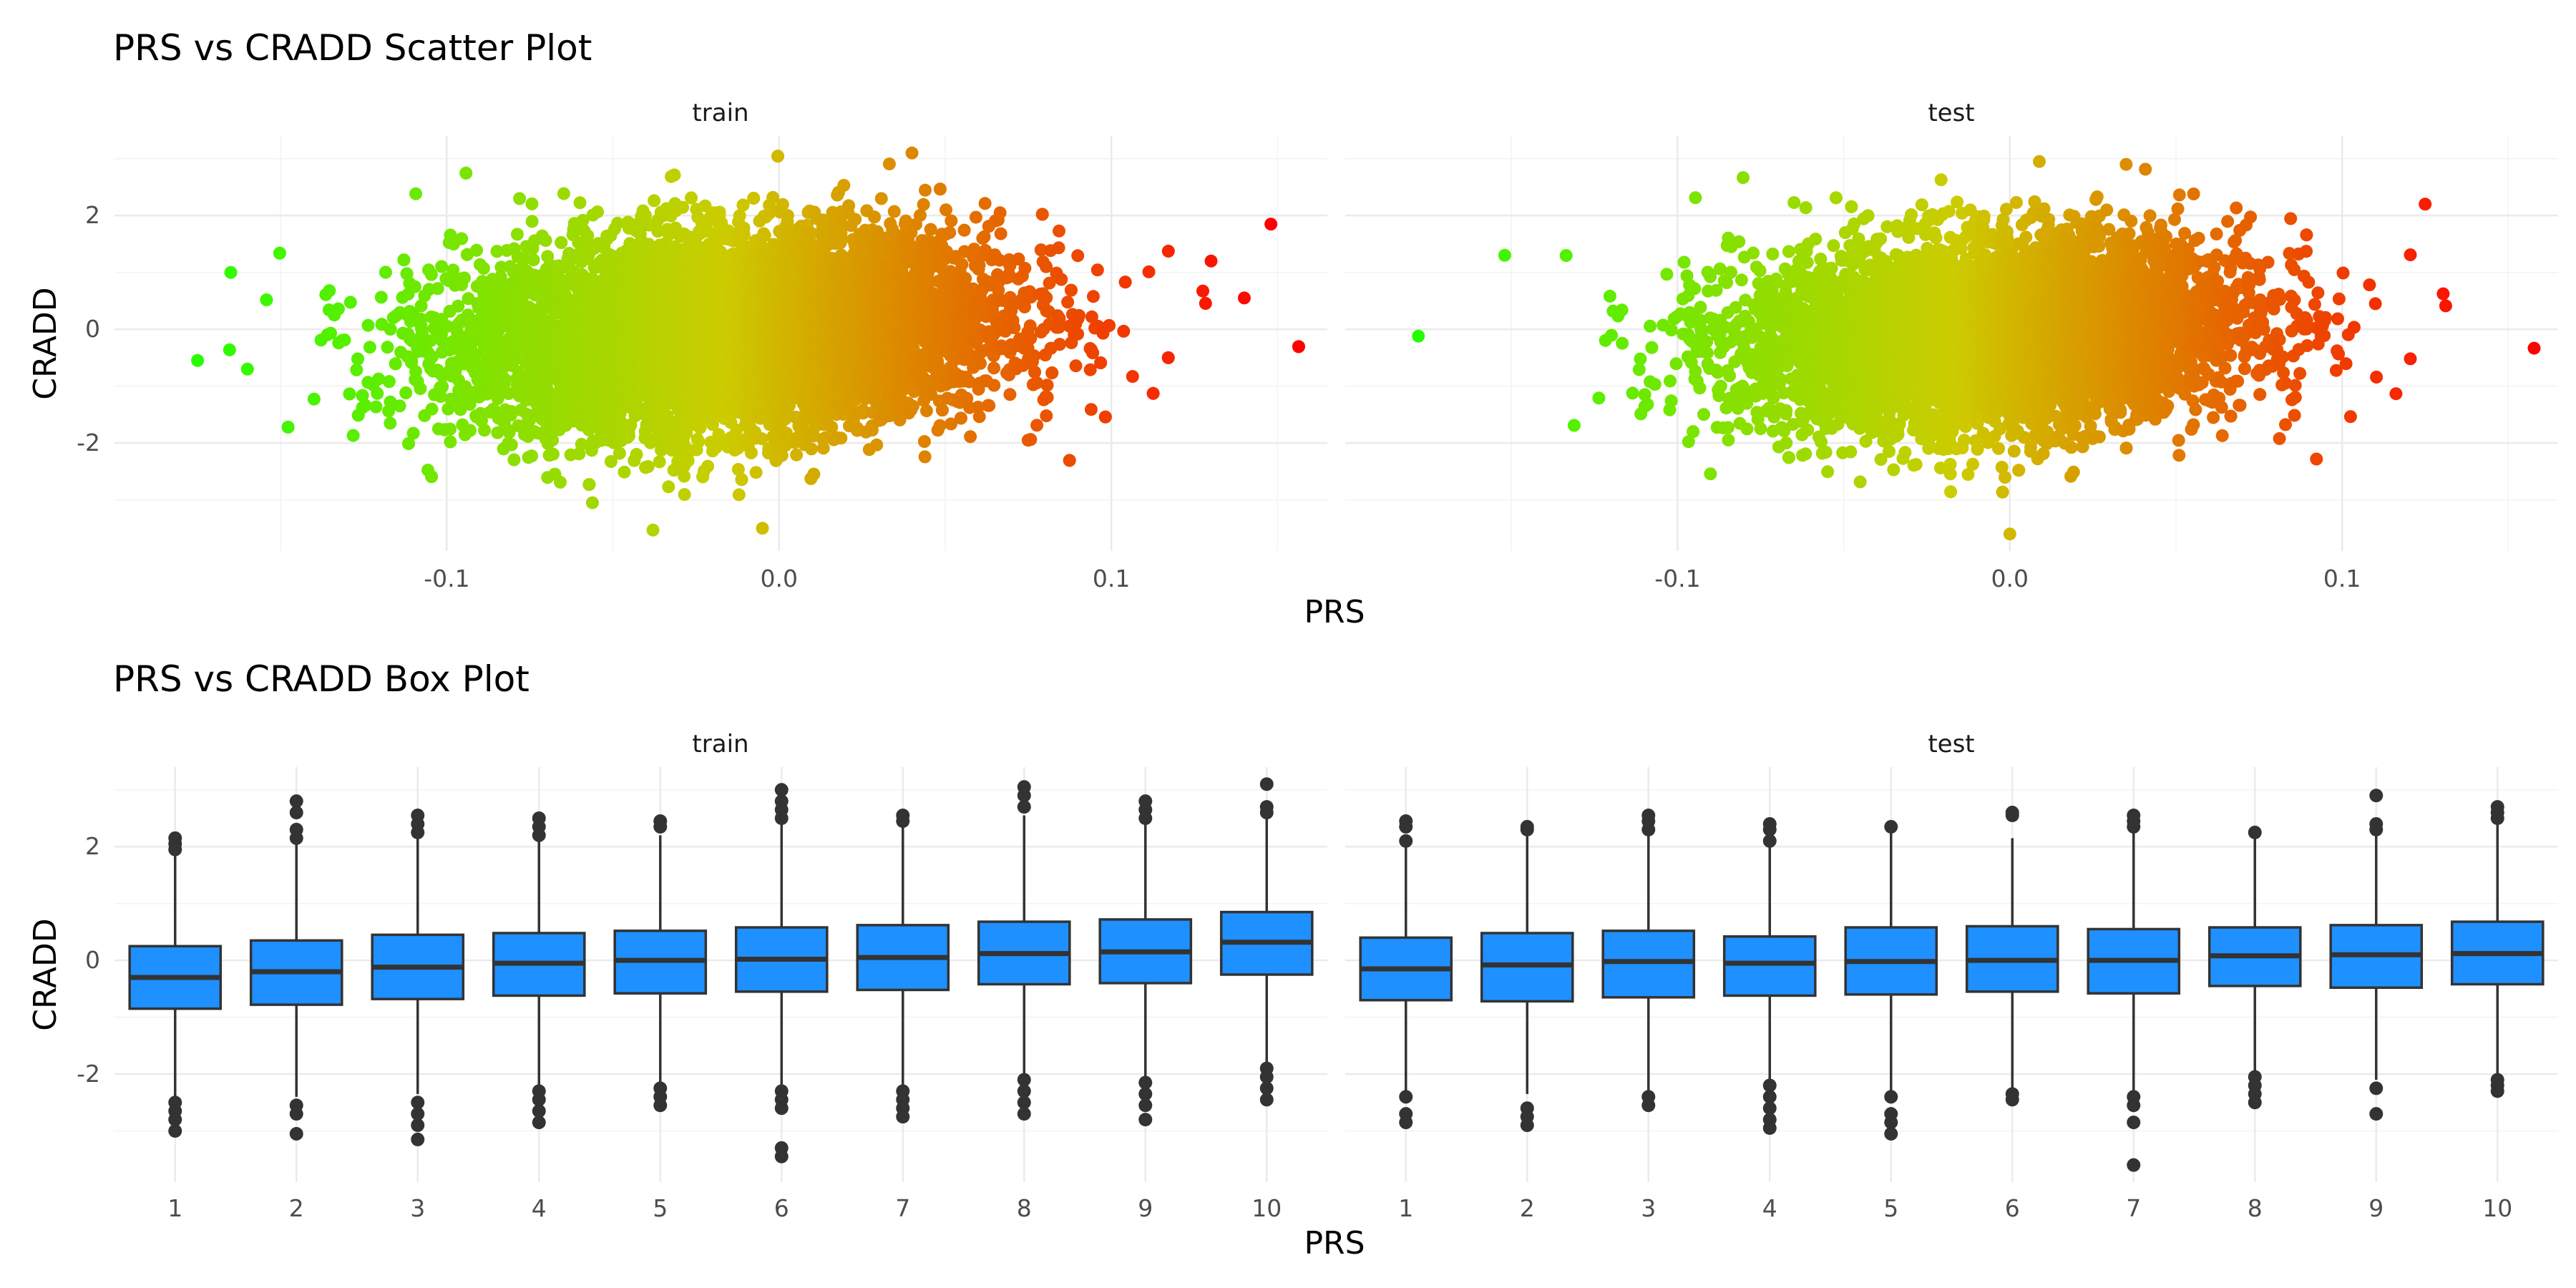  What do you see at coordinates (720, 744) in the screenshot?
I see `box-strip-train: train` at bounding box center [720, 744].